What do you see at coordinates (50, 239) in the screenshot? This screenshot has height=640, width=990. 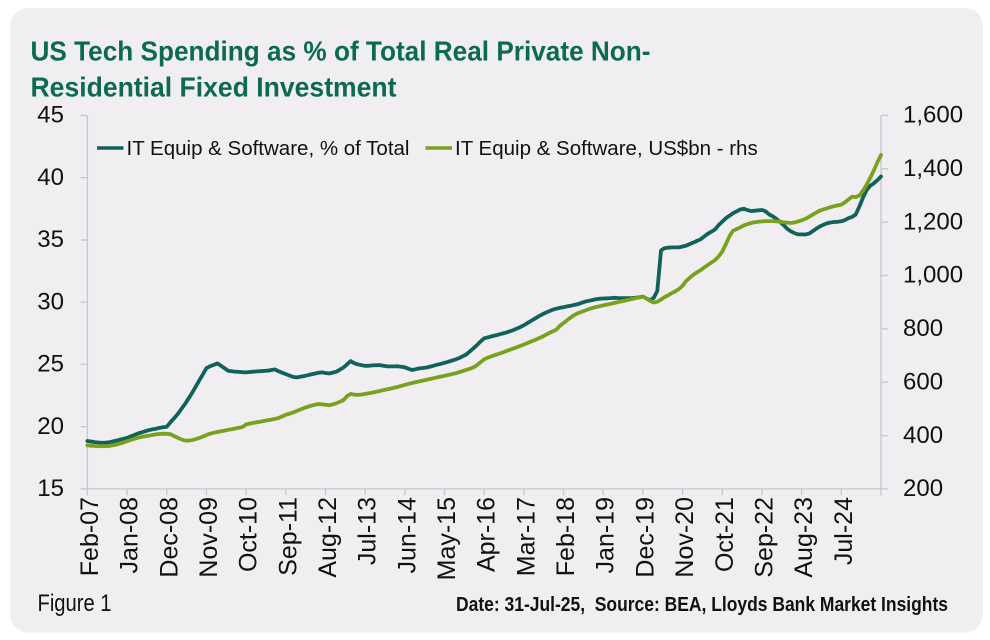 I see `svg-text: 35` at bounding box center [50, 239].